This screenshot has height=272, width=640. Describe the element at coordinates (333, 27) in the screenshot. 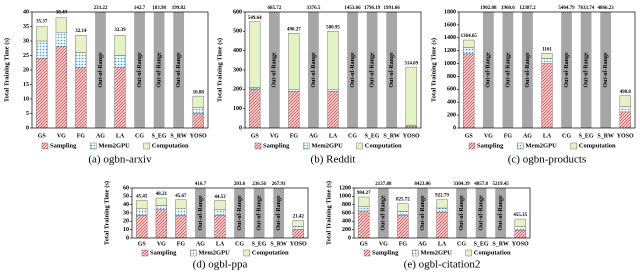

I see `total-label: 500.95` at that location.